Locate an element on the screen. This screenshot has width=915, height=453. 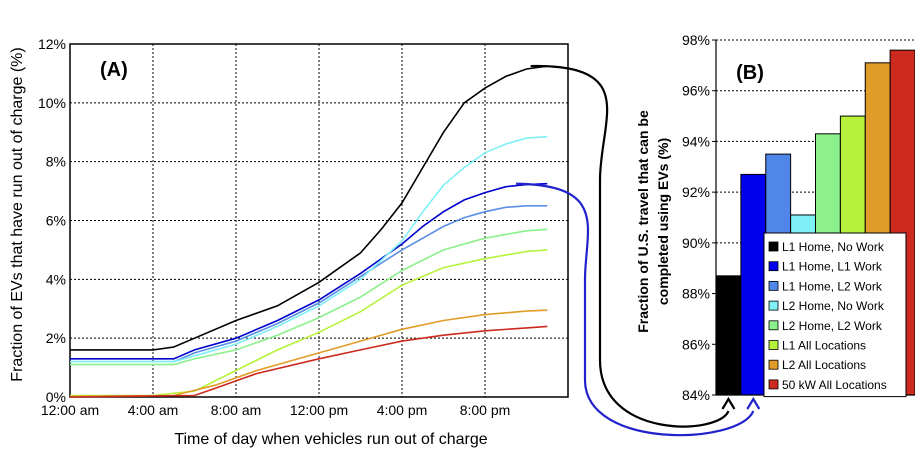
y-tick-label-b: 88% is located at coordinates (696, 294).